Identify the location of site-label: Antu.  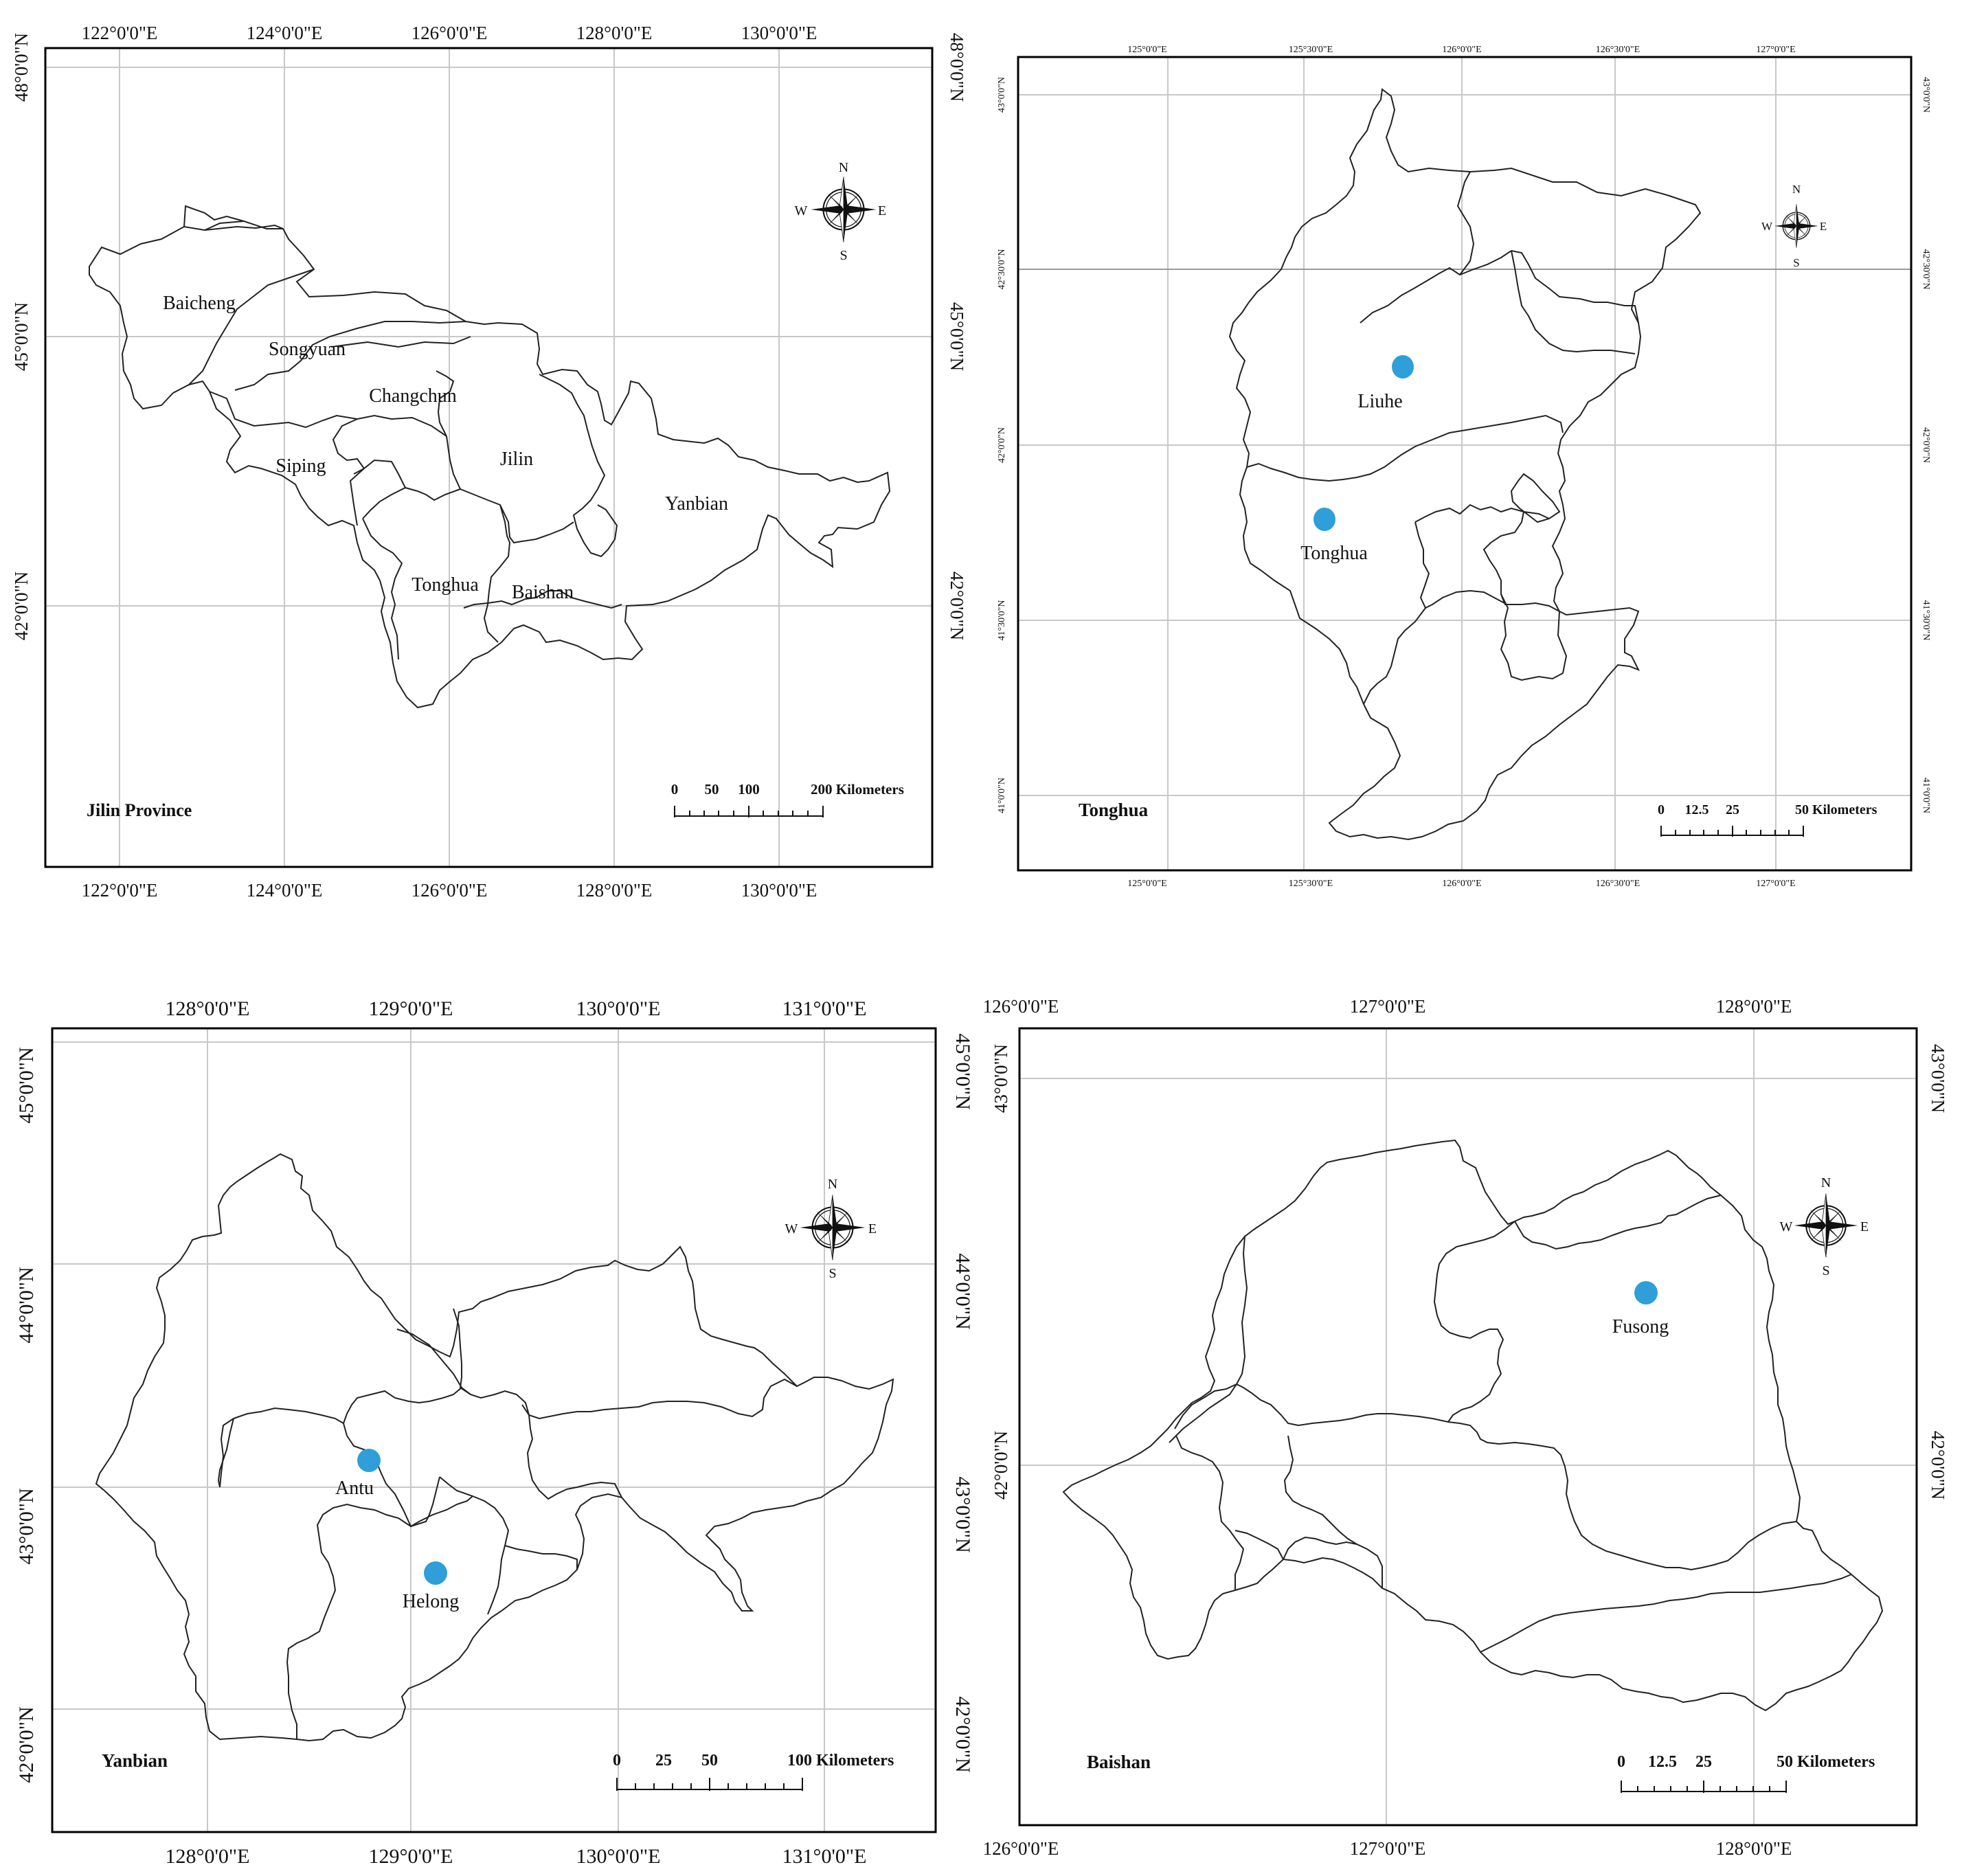
(354, 1488).